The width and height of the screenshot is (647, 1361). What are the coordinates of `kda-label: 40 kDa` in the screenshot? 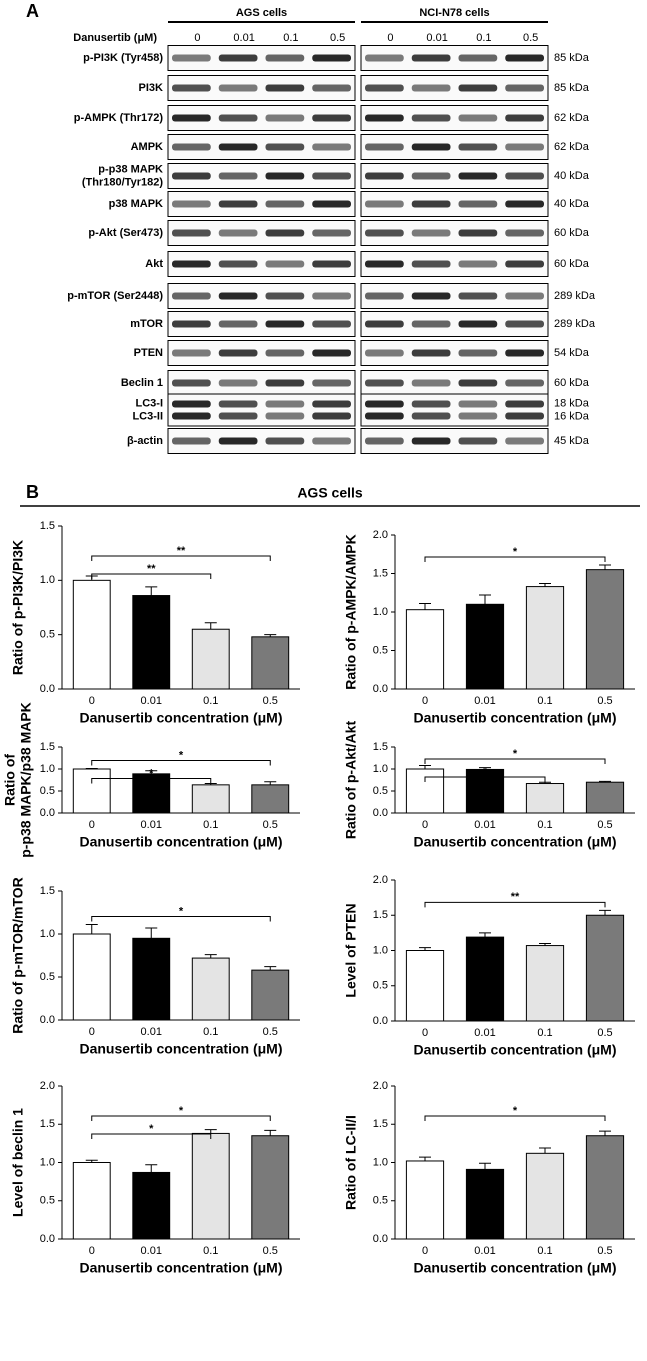 It's located at (572, 204).